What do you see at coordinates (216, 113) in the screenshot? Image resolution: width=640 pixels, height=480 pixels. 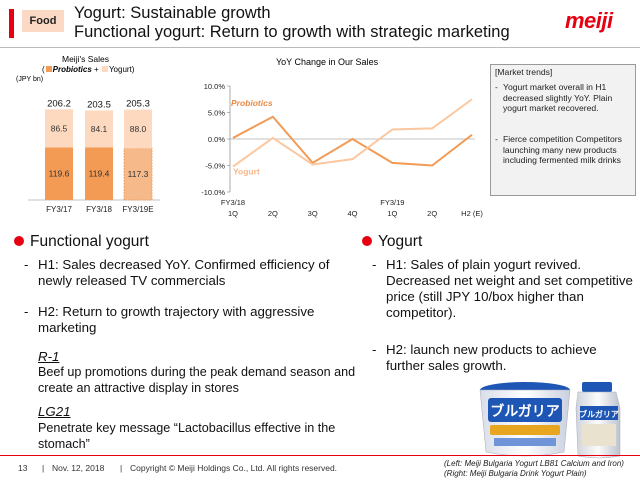 I see `y-tick-label: 5.0%` at bounding box center [216, 113].